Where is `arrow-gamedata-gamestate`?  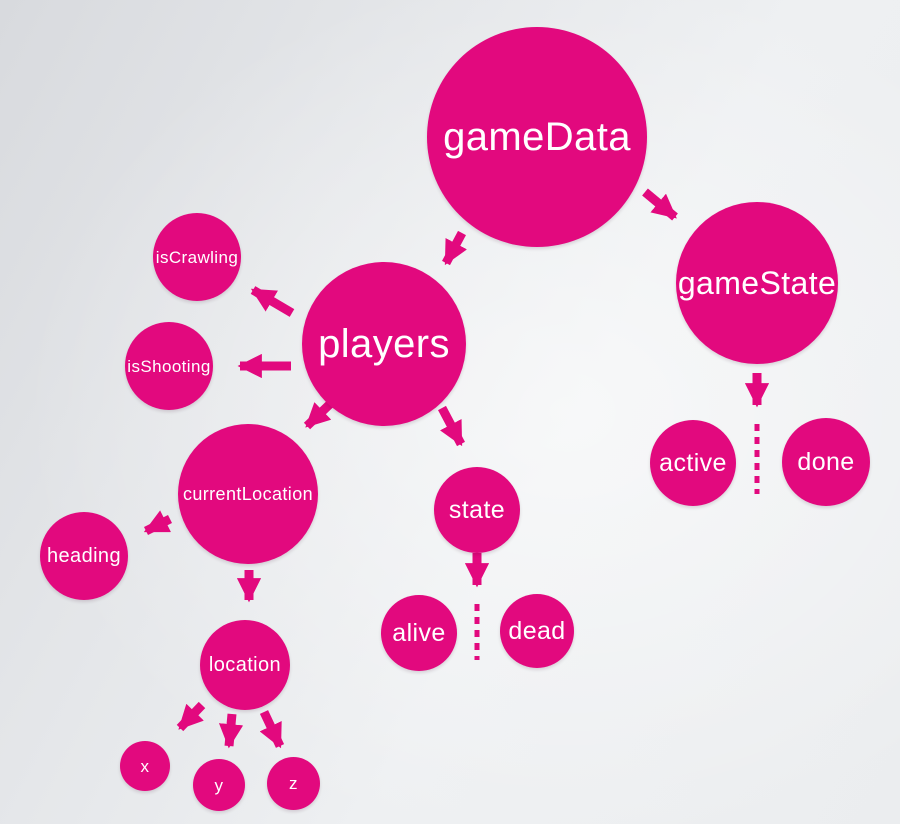 arrow-gamedata-gamestate is located at coordinates (660, 204).